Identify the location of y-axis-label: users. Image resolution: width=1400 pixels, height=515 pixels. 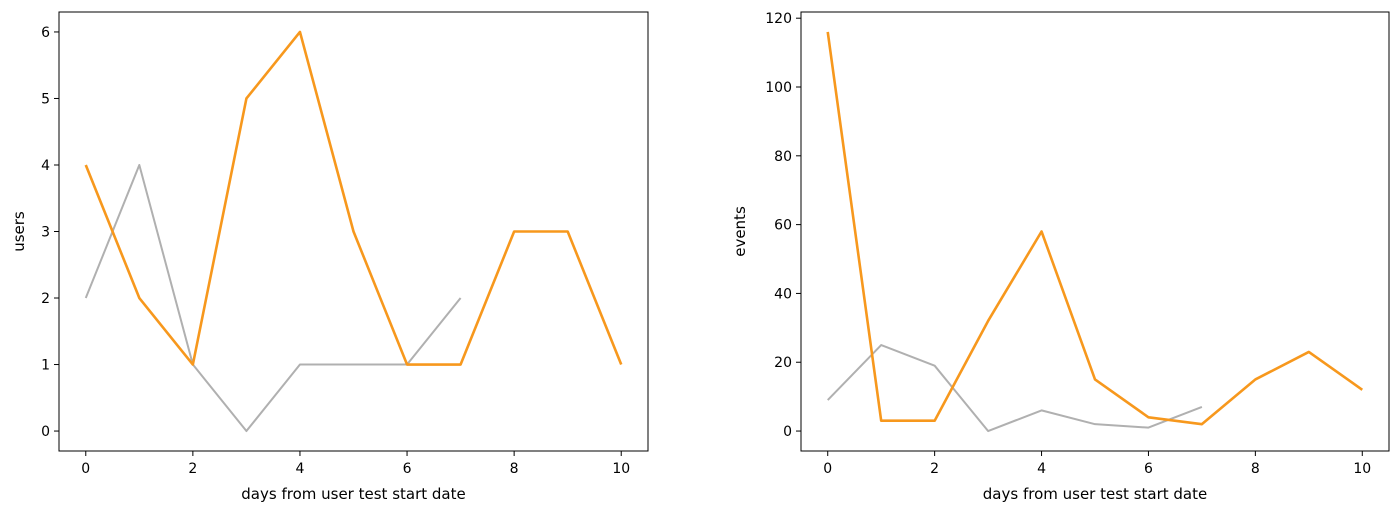
(19, 231).